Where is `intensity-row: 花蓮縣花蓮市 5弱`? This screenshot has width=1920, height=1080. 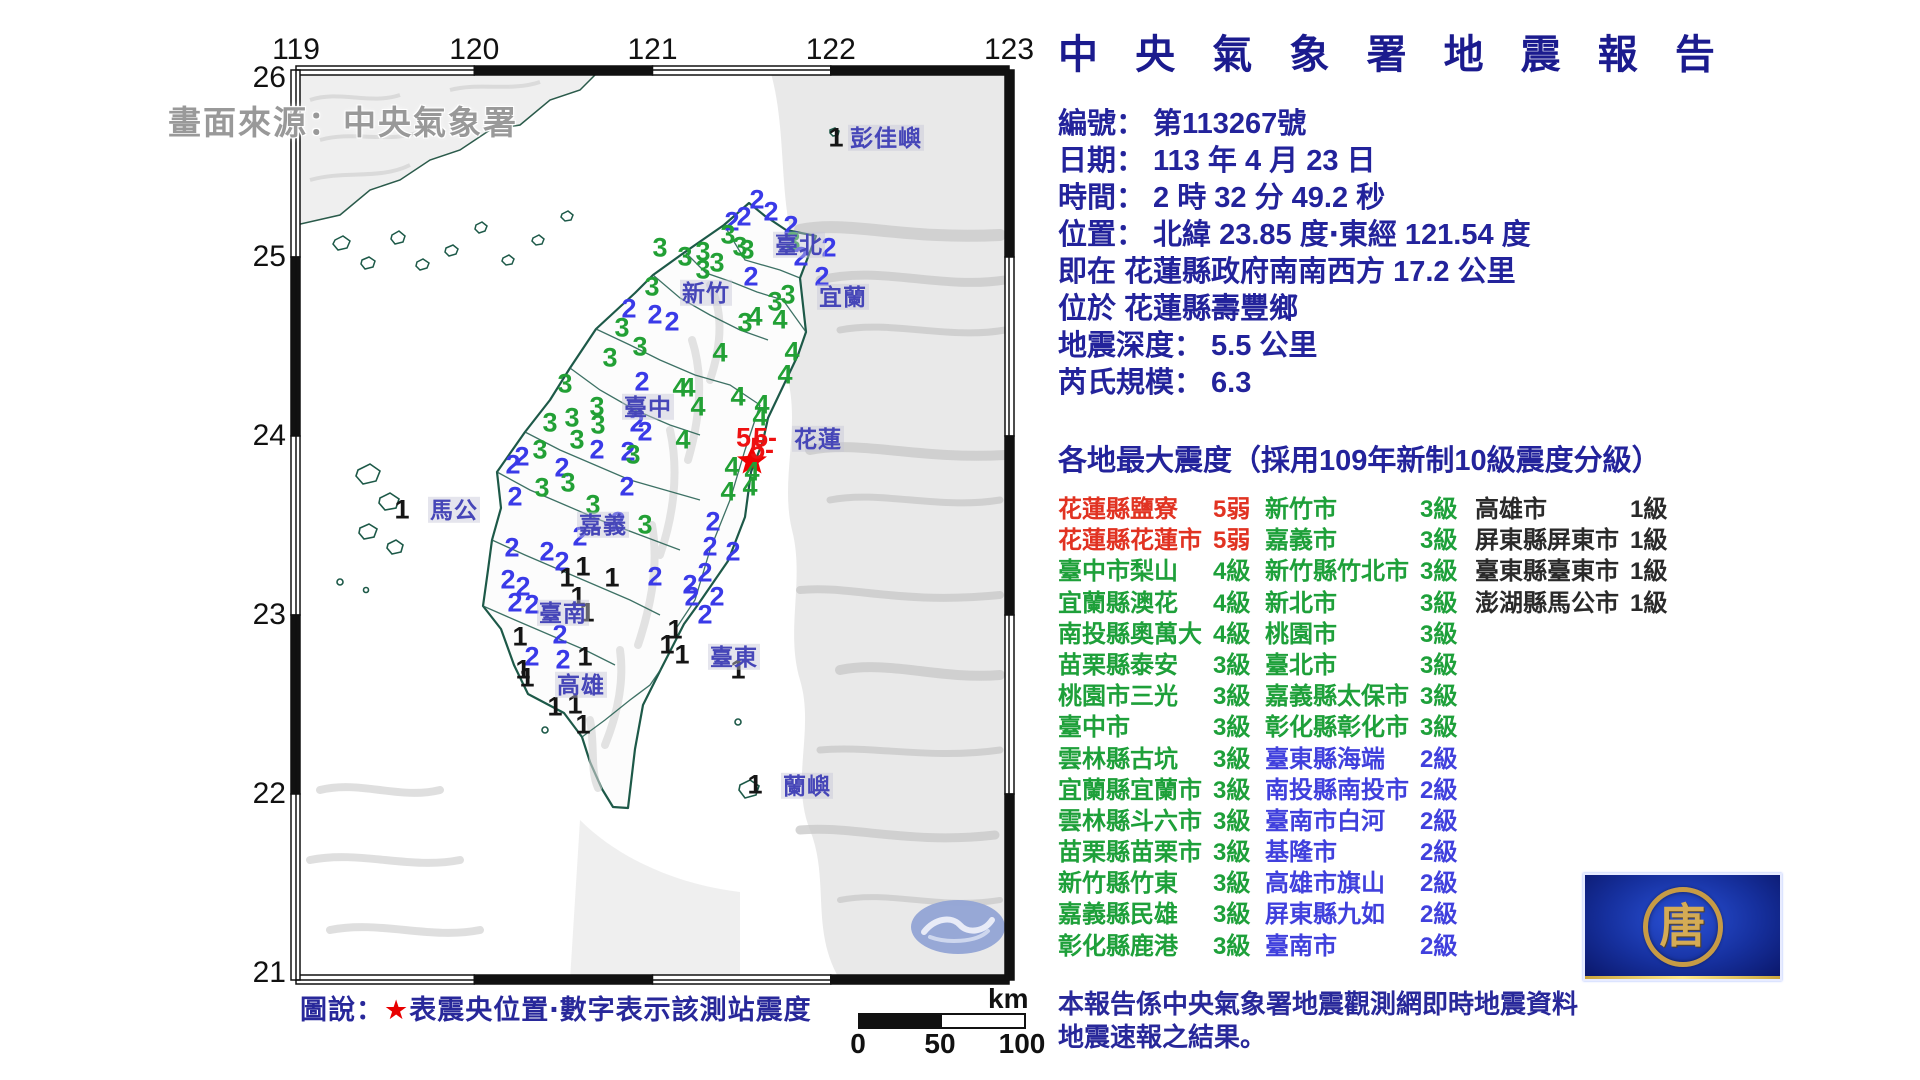
intensity-row: 花蓮縣花蓮市 5弱 is located at coordinates (1154, 537).